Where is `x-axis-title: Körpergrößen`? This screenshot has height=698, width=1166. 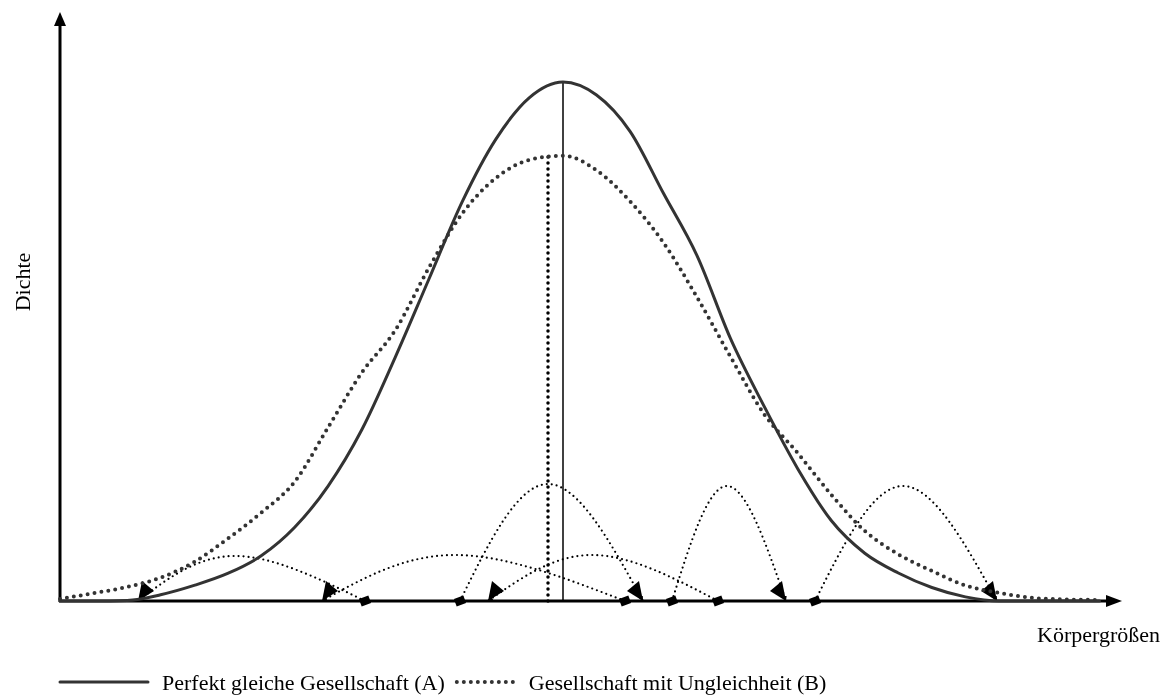 x-axis-title: Körpergrößen is located at coordinates (1098, 634).